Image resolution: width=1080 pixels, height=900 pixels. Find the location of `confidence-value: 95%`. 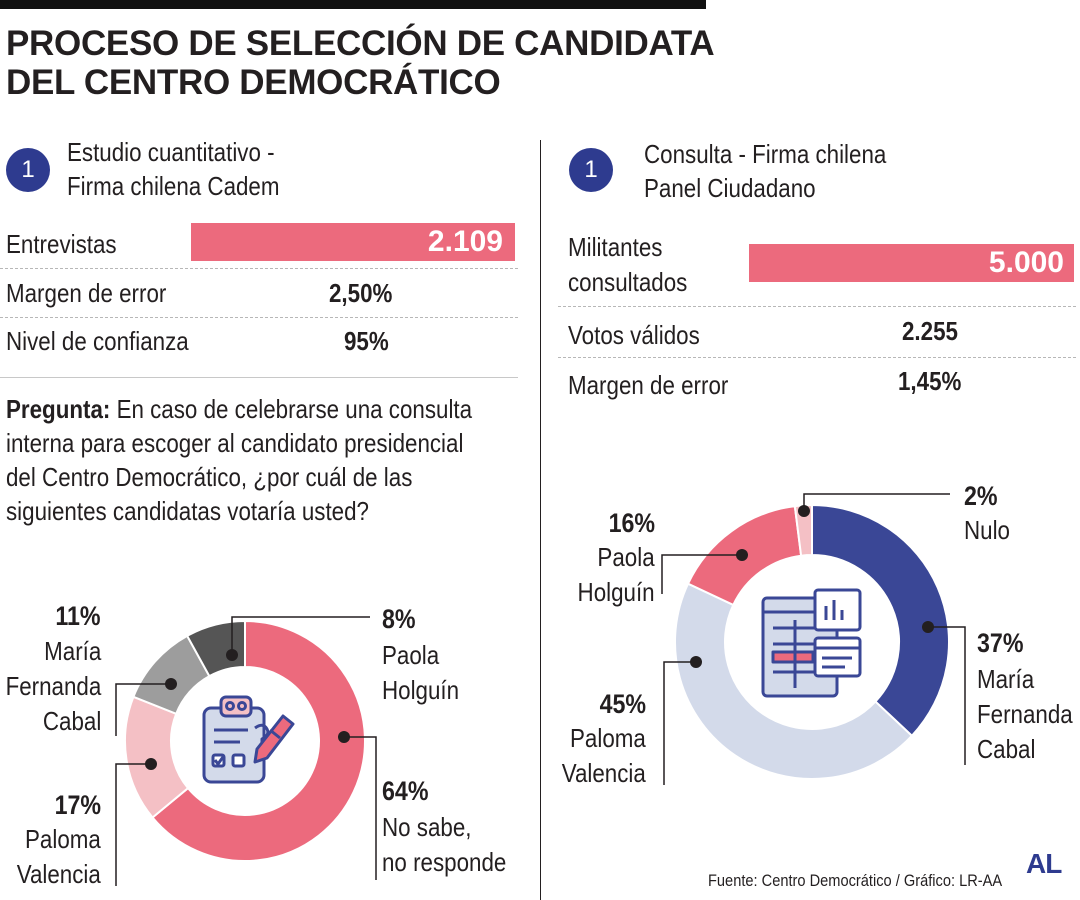

confidence-value: 95% is located at coordinates (366, 341).